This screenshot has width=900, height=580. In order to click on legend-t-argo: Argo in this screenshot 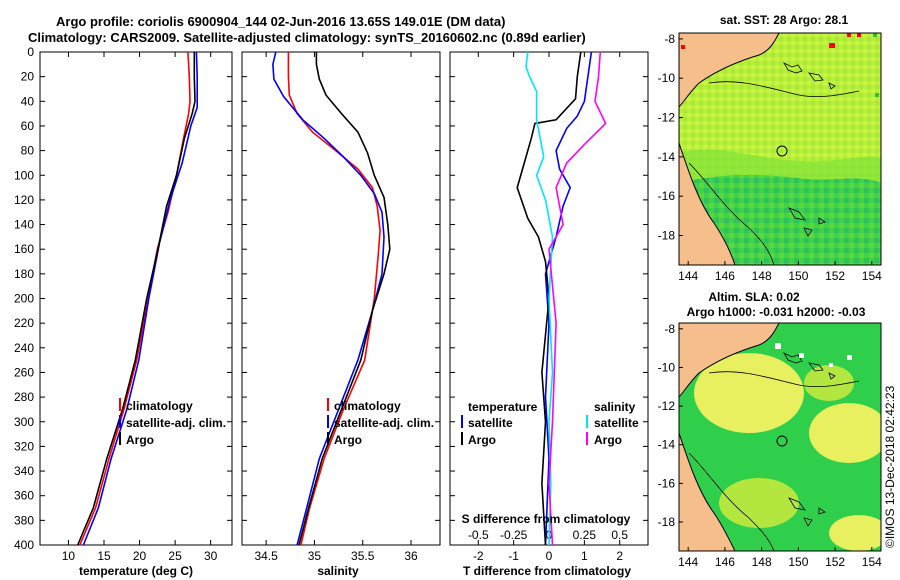, I will do `click(482, 440)`.